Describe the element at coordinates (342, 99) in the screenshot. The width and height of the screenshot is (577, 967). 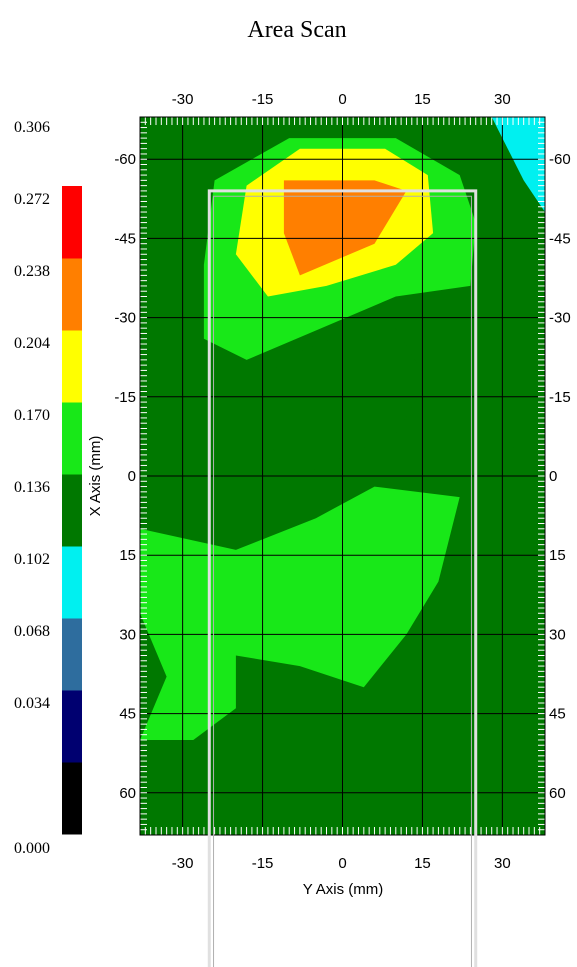
I see `x-tick-label-top: 0` at that location.